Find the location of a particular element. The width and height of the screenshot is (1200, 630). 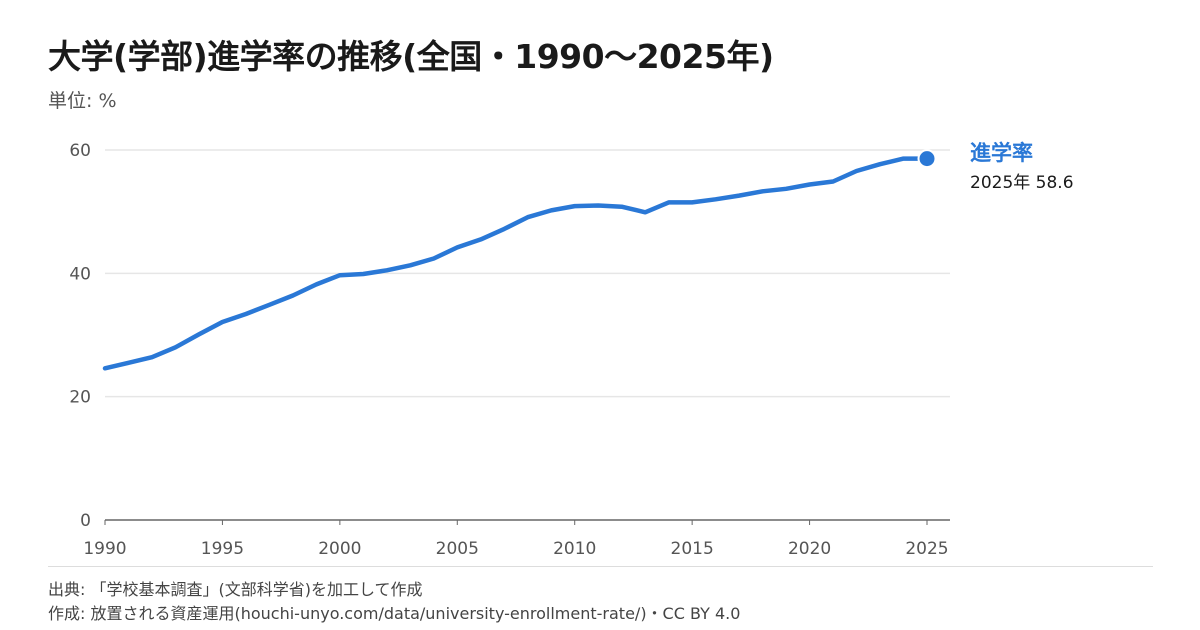

x-tick-label: 2010 is located at coordinates (574, 549).